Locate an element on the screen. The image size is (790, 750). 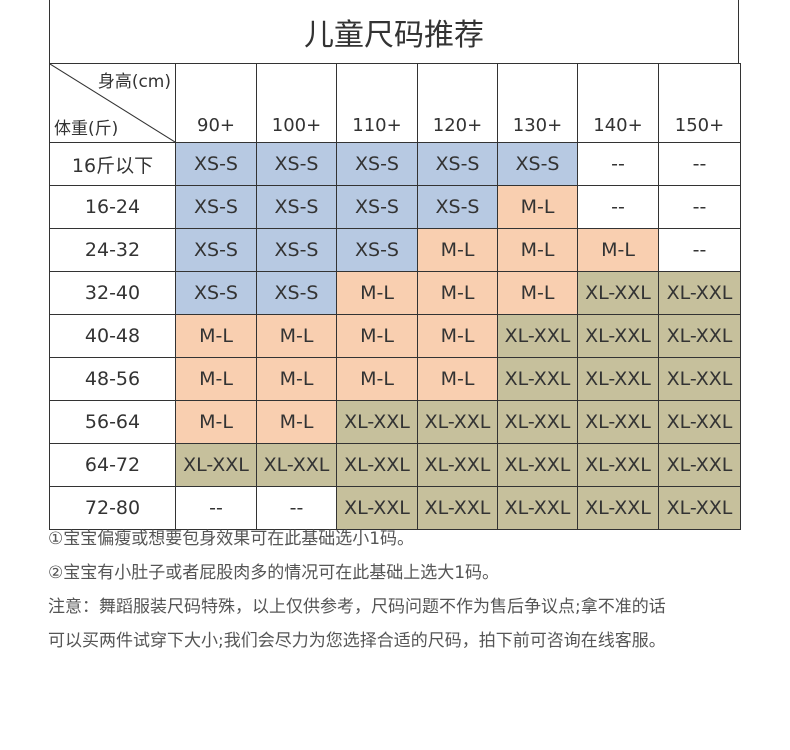
column-header: 150+ is located at coordinates (699, 103).